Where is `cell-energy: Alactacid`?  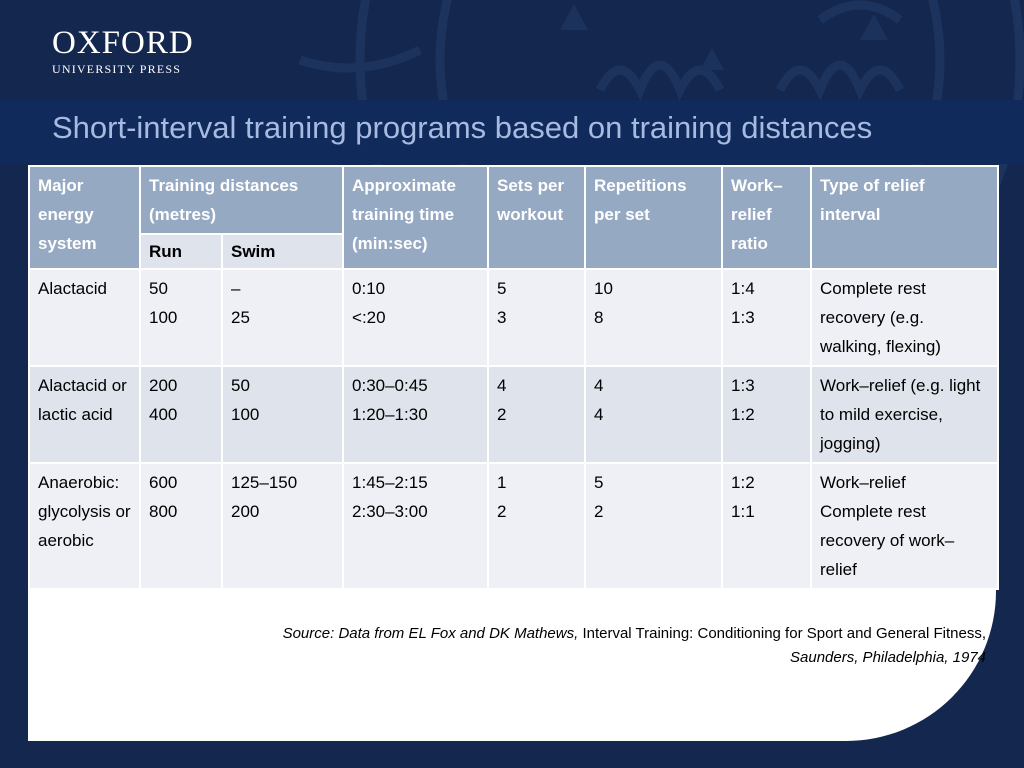 cell-energy: Alactacid is located at coordinates (84, 317).